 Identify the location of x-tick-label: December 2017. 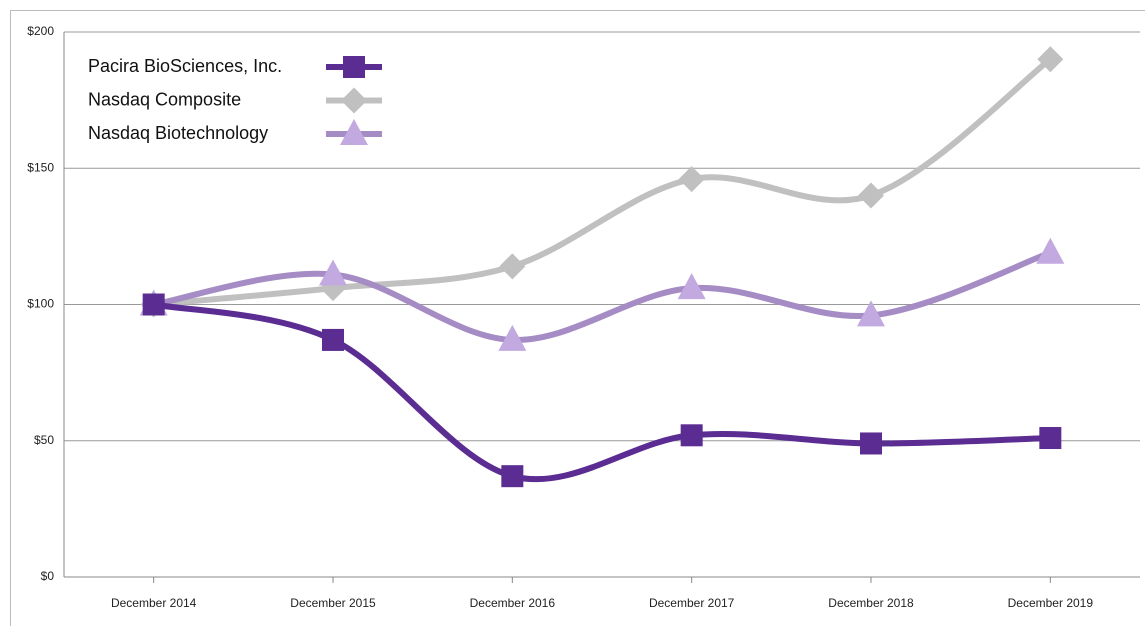
(692, 603).